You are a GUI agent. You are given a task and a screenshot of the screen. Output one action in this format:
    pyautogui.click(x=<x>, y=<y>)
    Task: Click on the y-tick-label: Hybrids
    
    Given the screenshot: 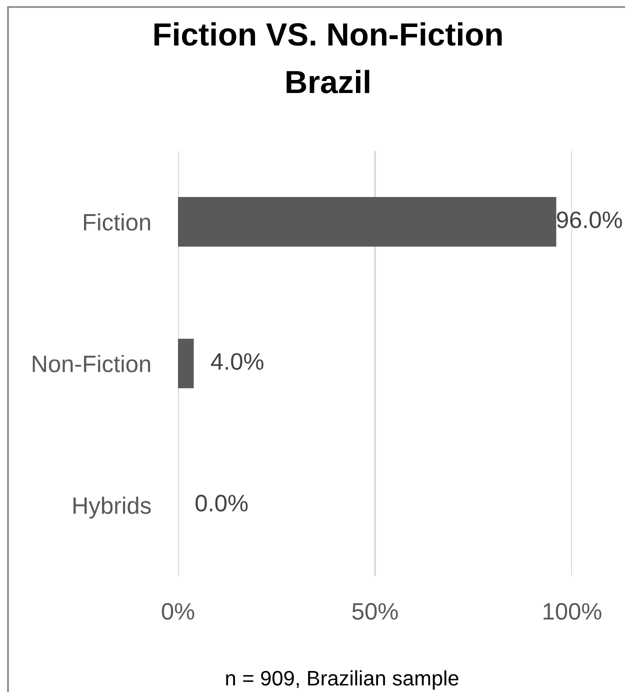 What is the action you would take?
    pyautogui.click(x=112, y=507)
    